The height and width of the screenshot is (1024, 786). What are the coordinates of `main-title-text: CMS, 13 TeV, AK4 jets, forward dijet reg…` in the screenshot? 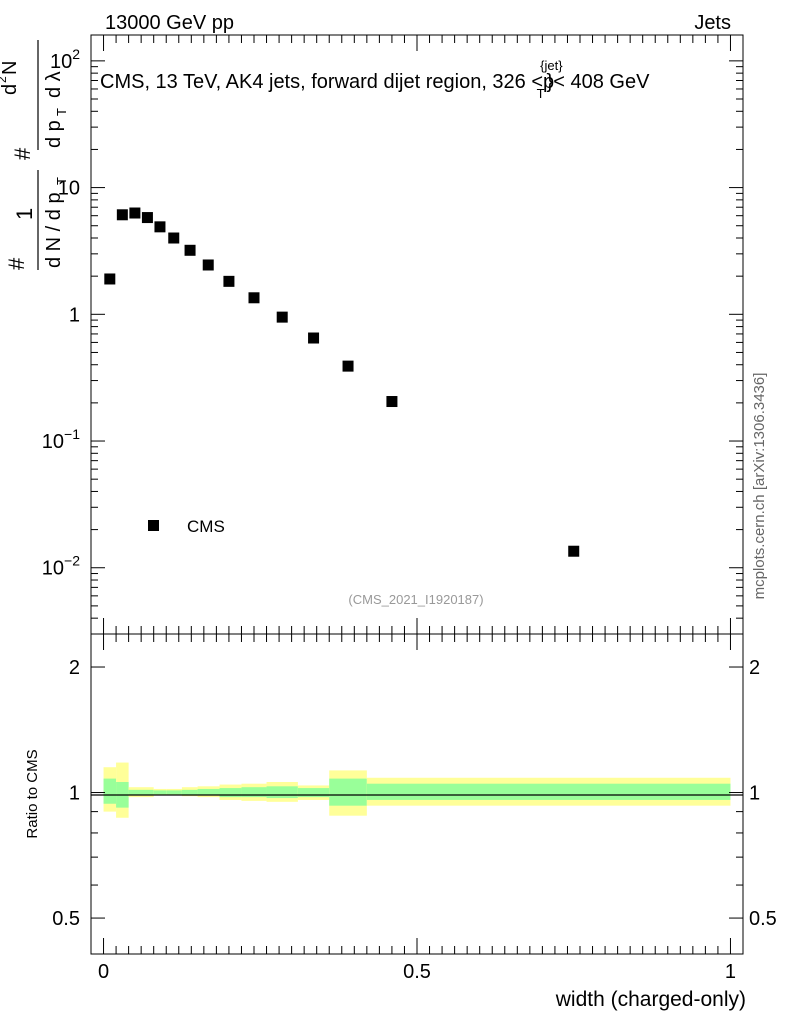 It's located at (327, 82).